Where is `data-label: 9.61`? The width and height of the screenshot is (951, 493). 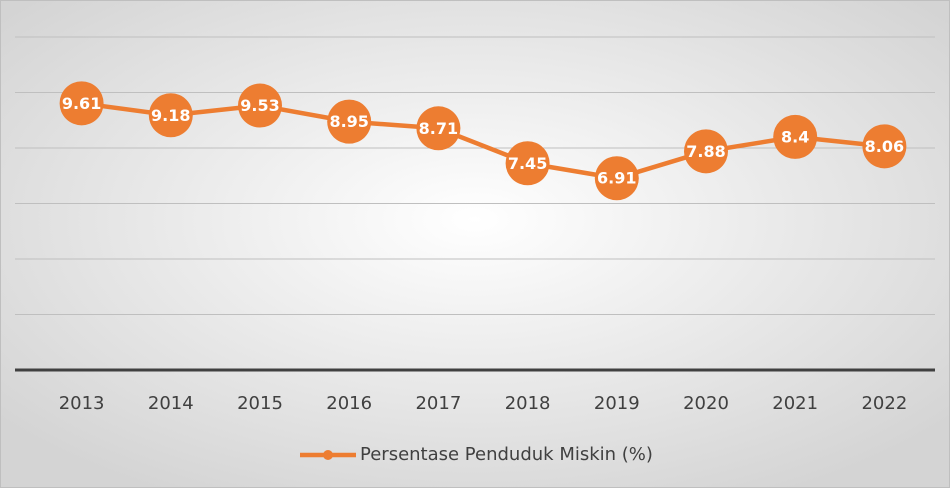
data-label: 9.61 is located at coordinates (81, 103).